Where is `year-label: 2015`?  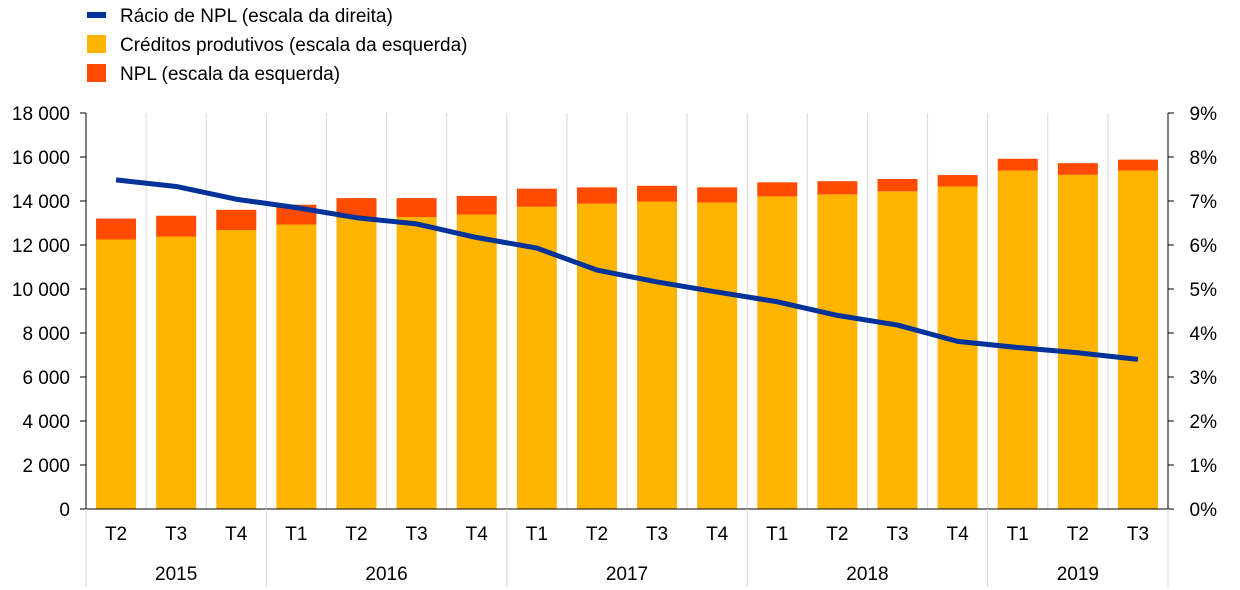
year-label: 2015 is located at coordinates (176, 574).